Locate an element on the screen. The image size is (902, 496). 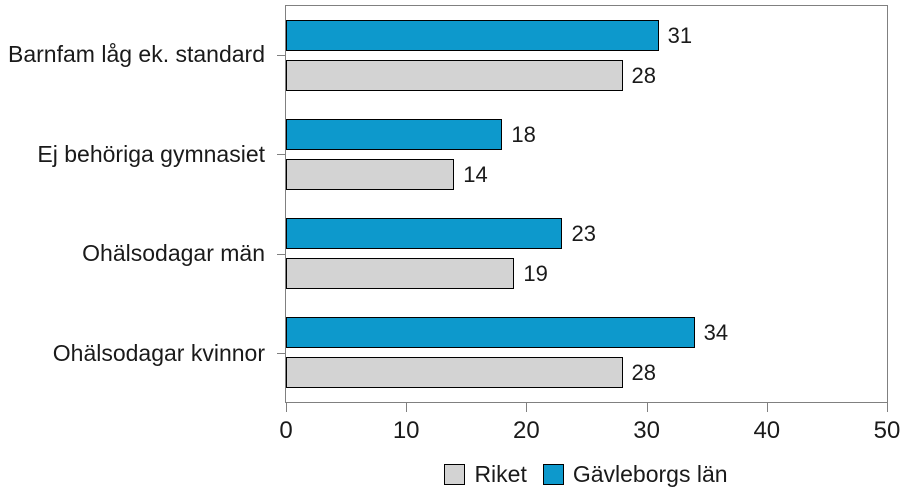
y-label-row: Ohälsodagar kvinnor is located at coordinates (142, 354).